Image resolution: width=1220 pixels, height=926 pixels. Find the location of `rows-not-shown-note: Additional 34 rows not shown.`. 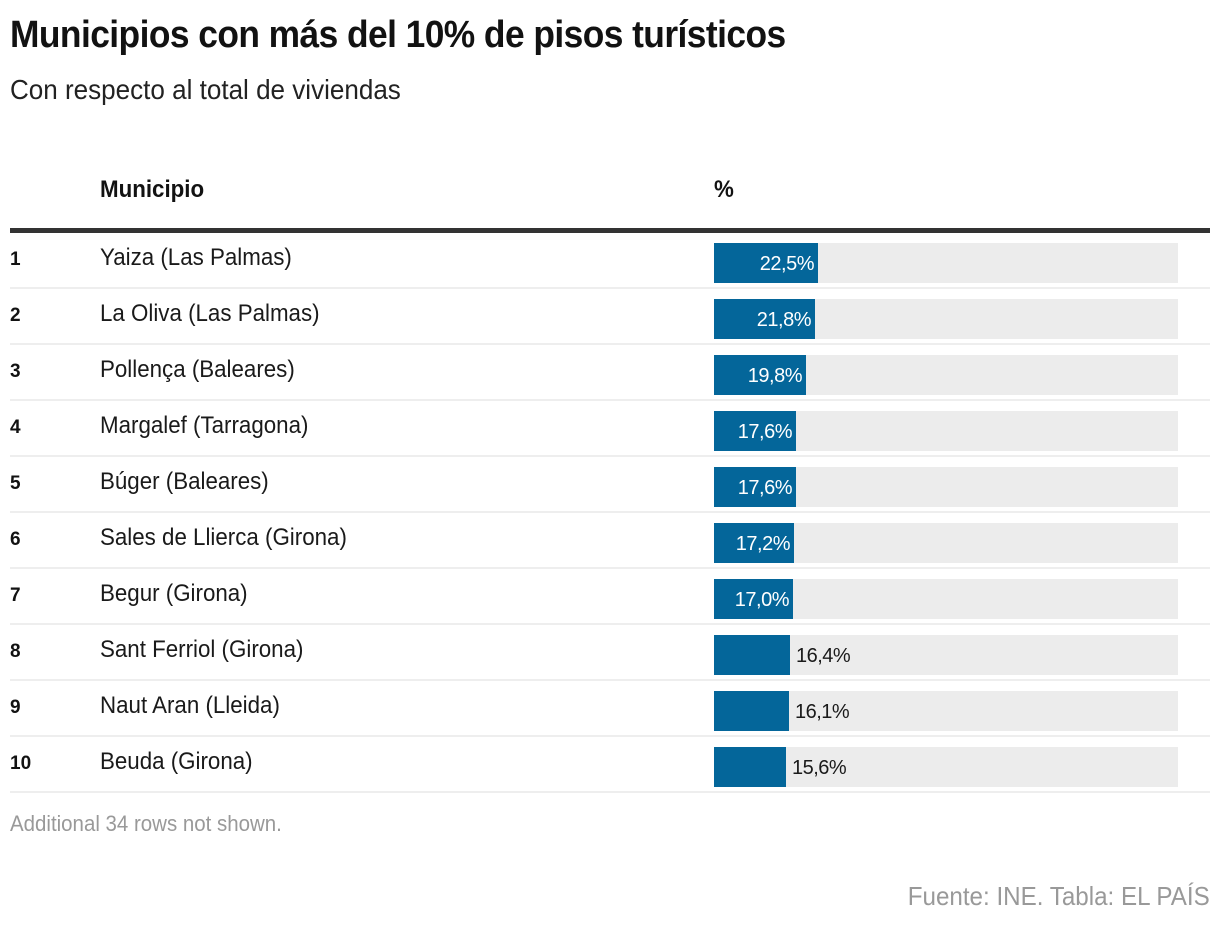

rows-not-shown-note: Additional 34 rows not shown. is located at coordinates (146, 823).